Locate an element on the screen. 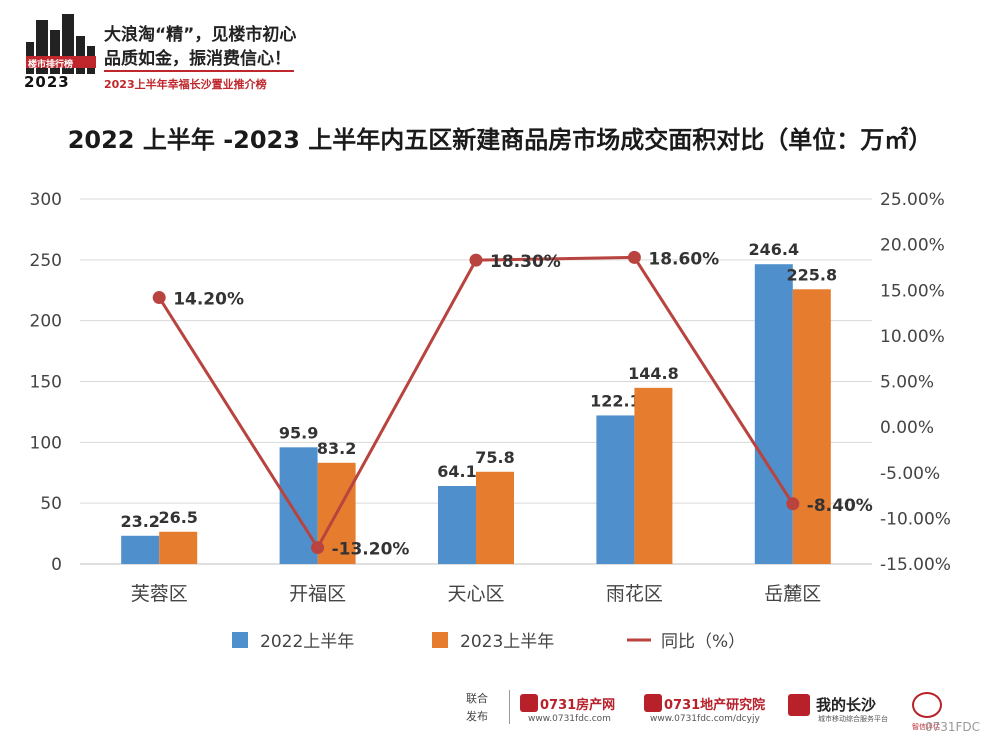 This screenshot has width=1000, height=753. logo-buildings-icon: 楼市排行榜 is located at coordinates (61, 52).